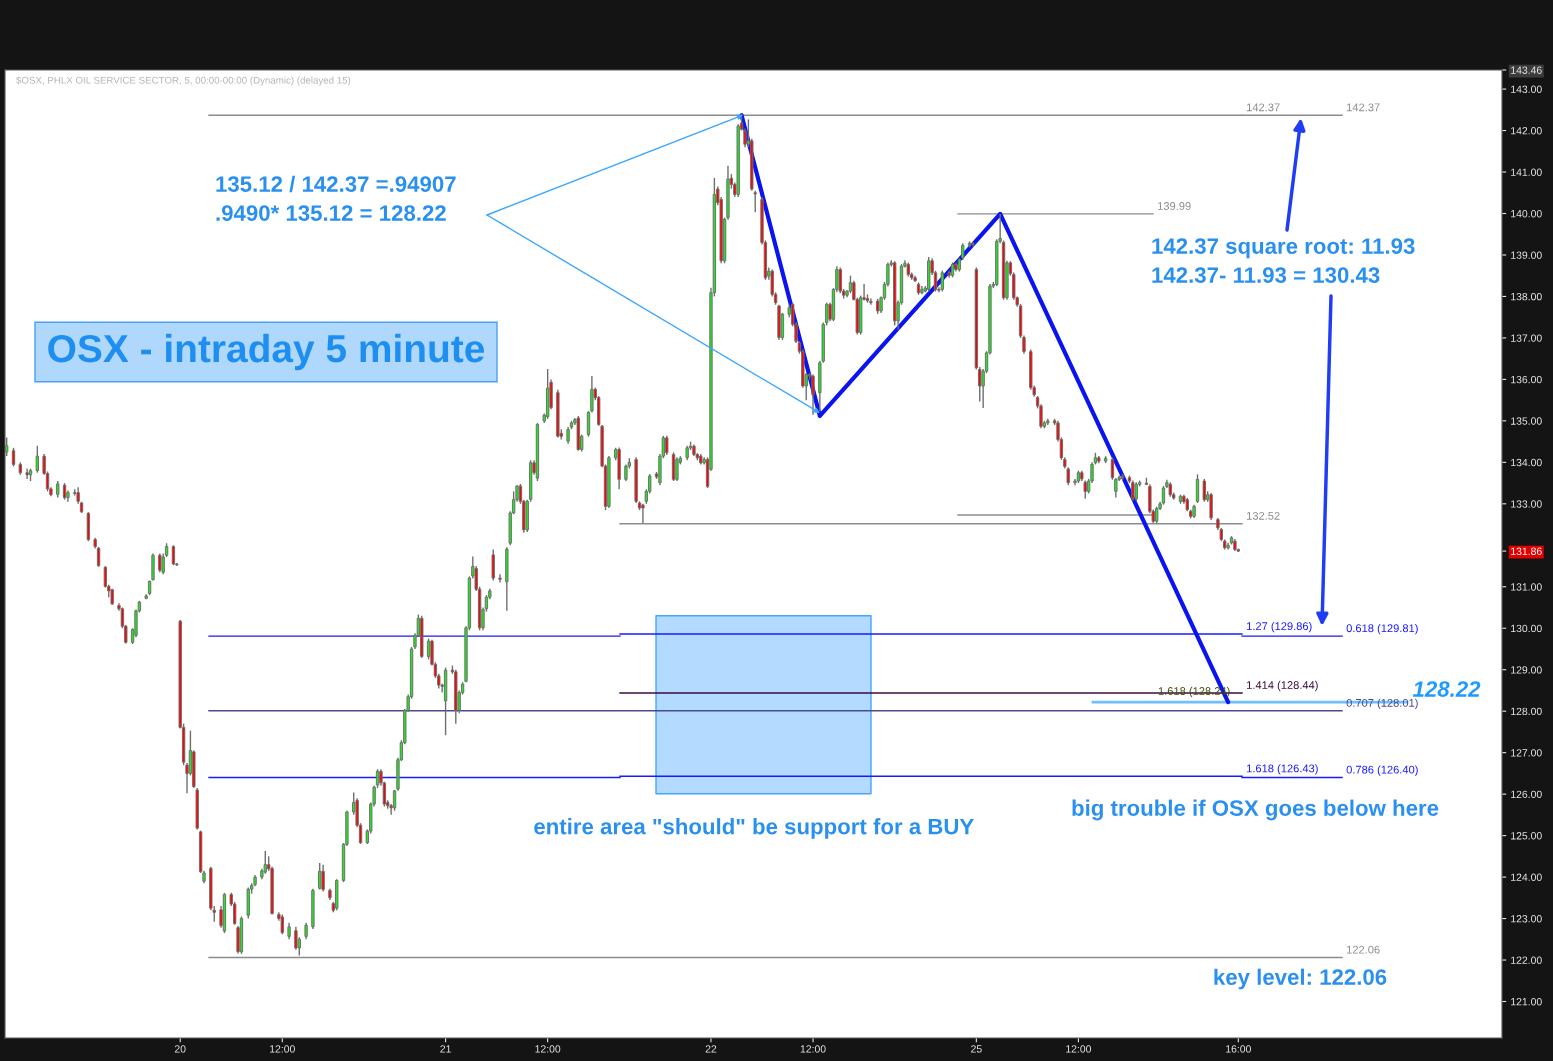  What do you see at coordinates (336, 184) in the screenshot?
I see `annotation: 135.12 / 142.37 =.94907` at bounding box center [336, 184].